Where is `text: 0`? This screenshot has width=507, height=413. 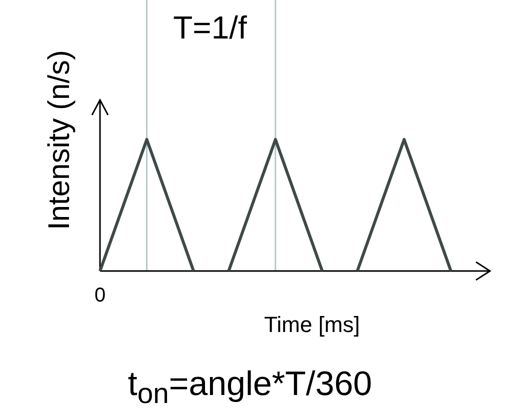 text: 0 is located at coordinates (100, 296).